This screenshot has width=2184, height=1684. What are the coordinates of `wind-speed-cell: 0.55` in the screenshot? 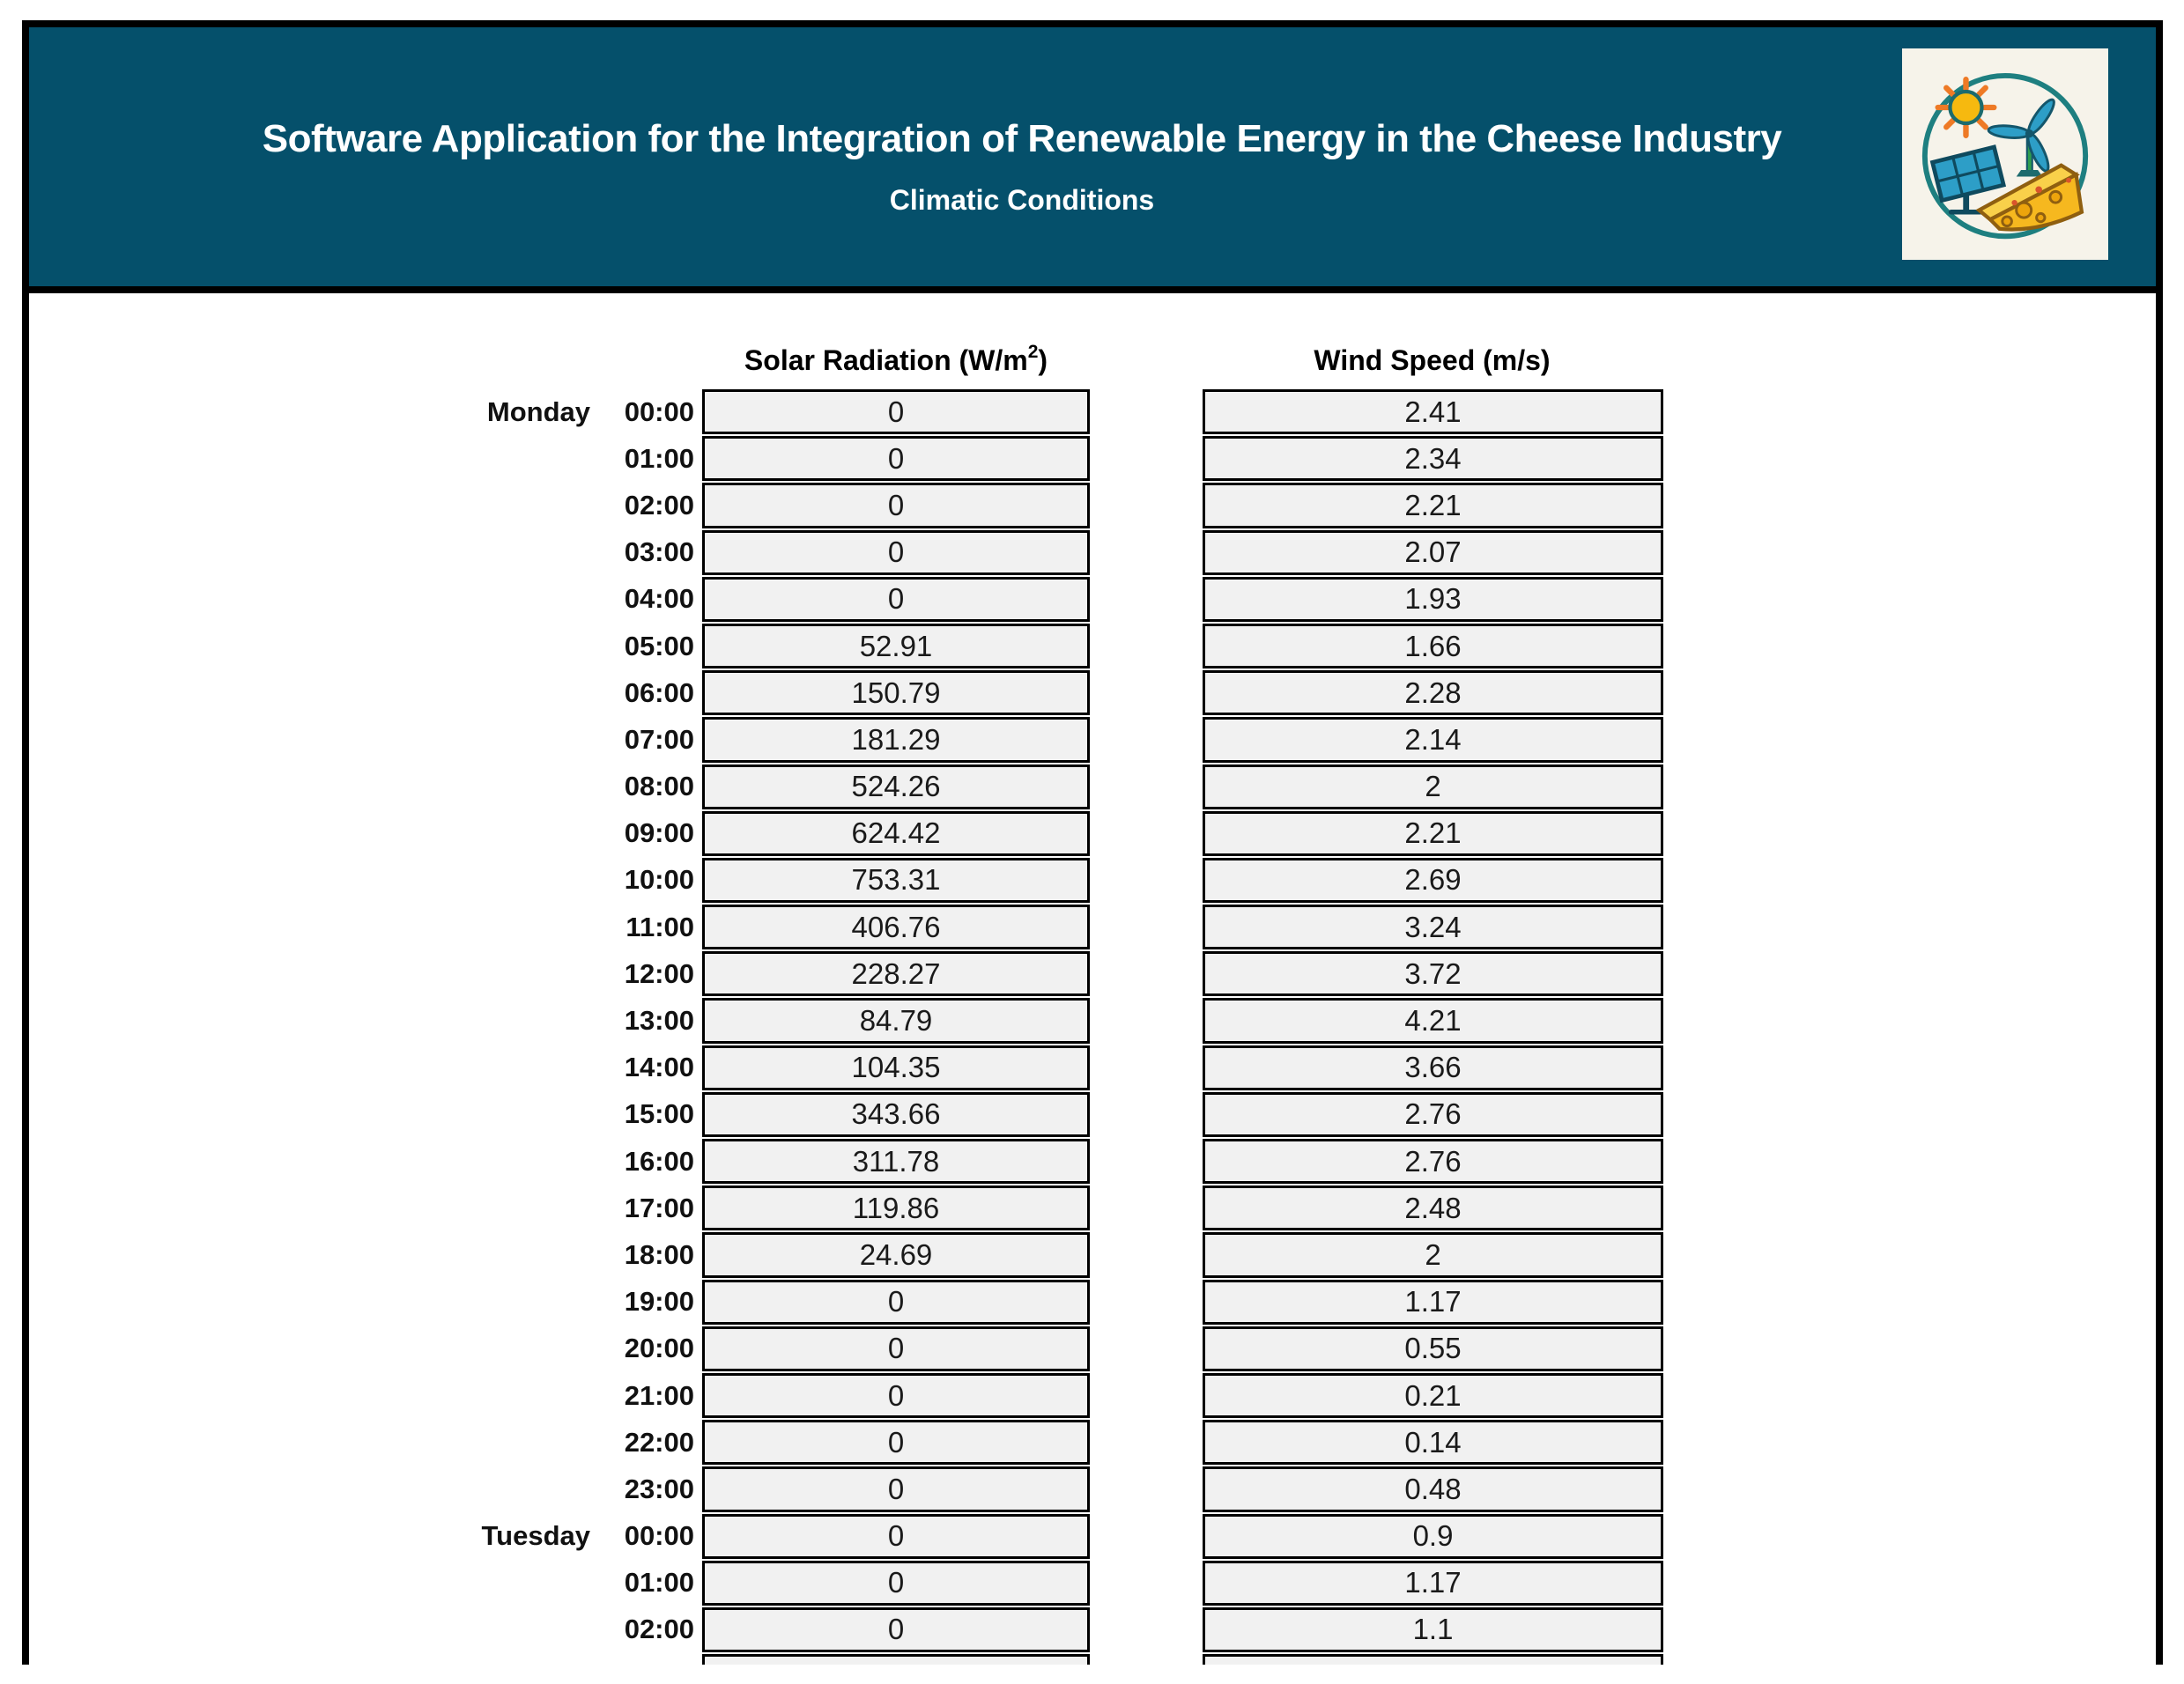 It's located at (1433, 1348).